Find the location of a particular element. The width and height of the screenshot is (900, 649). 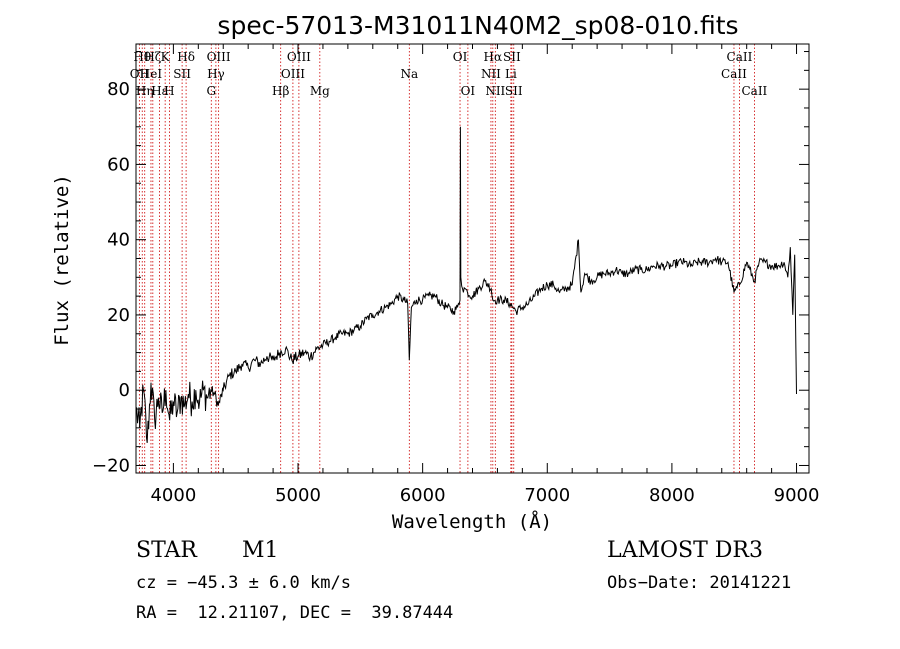

line-label-20: NII is located at coordinates (491, 74).